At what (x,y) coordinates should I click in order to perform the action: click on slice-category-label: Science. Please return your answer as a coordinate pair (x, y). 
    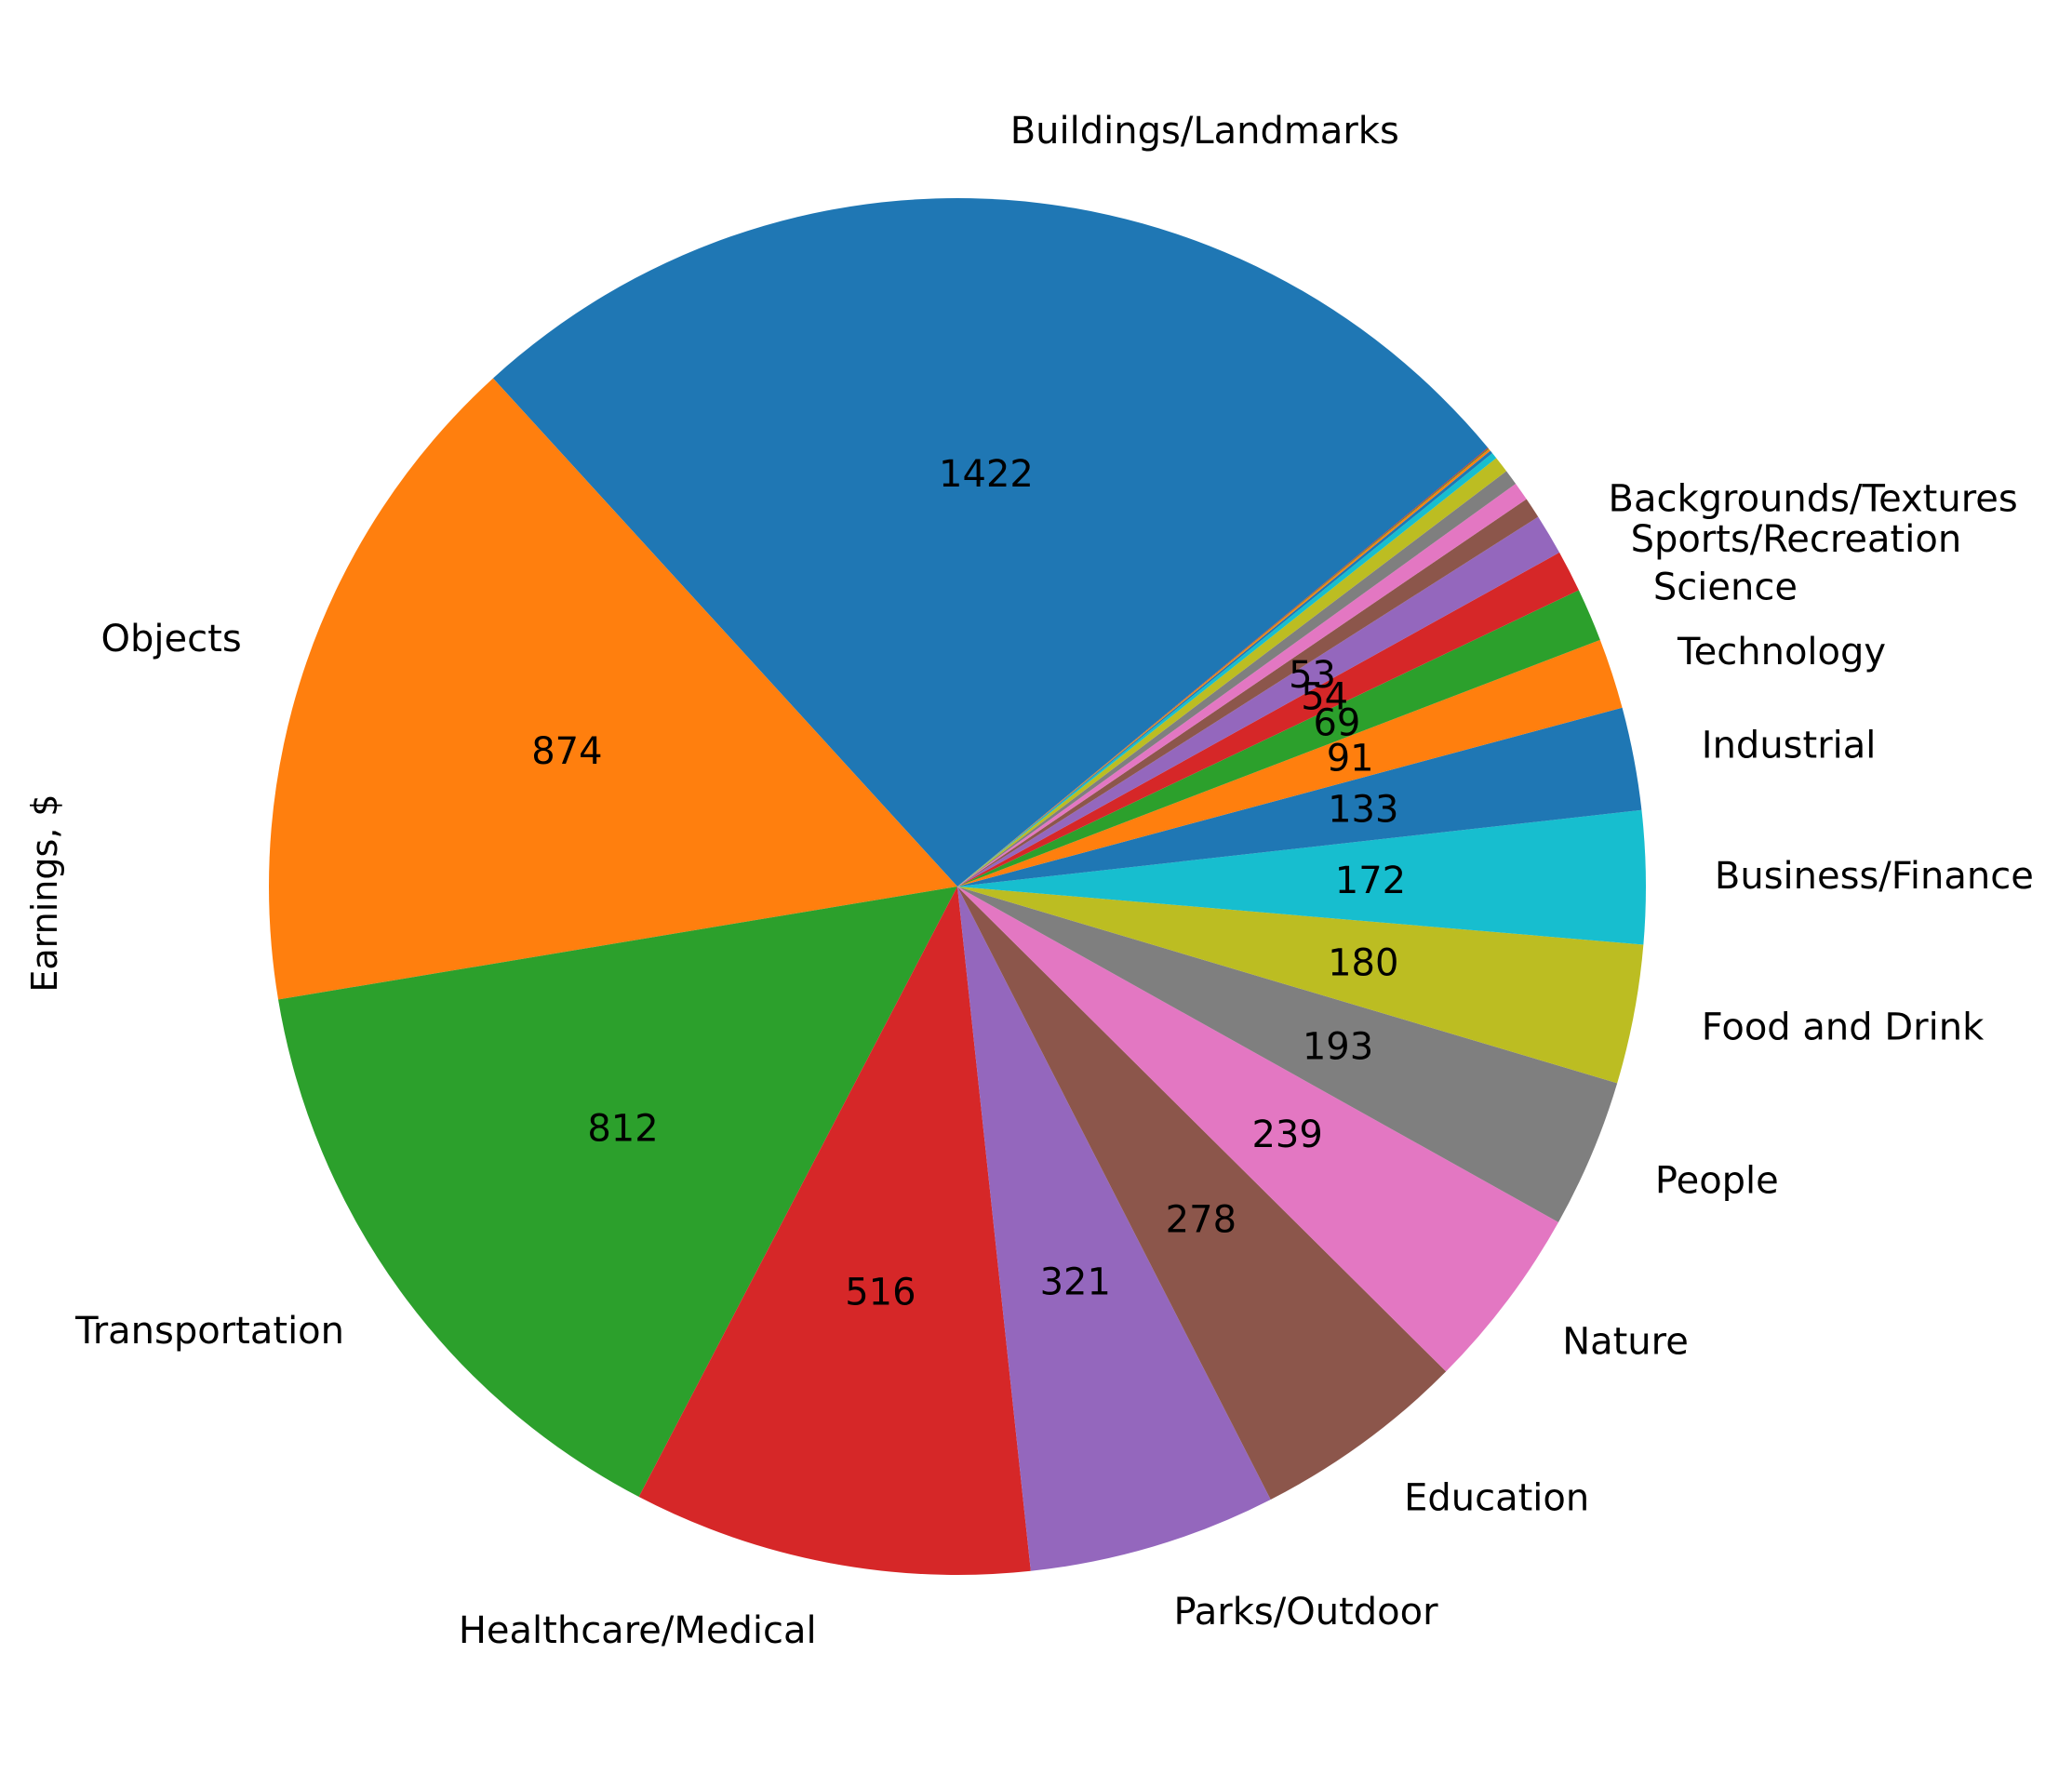
    Looking at the image, I should click on (1726, 588).